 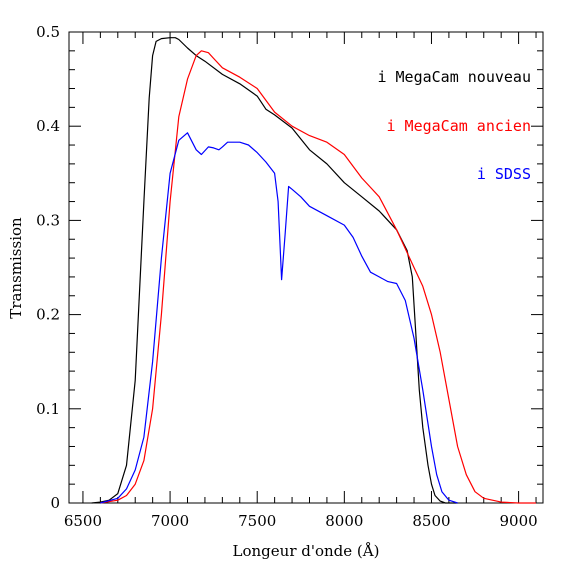 What do you see at coordinates (344, 521) in the screenshot?
I see `x-tick-label: 8000` at bounding box center [344, 521].